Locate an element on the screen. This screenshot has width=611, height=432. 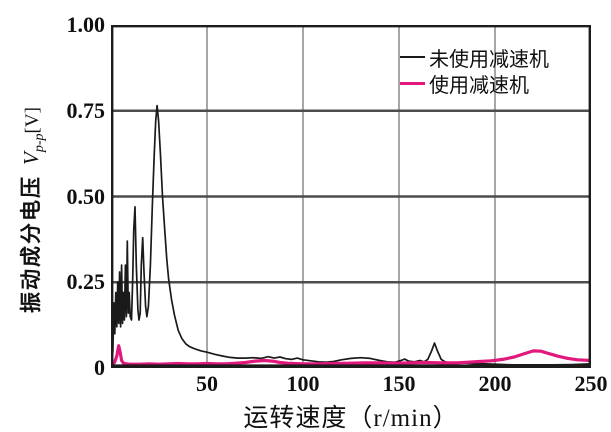
x-tick-label: 50 is located at coordinates (207, 383).